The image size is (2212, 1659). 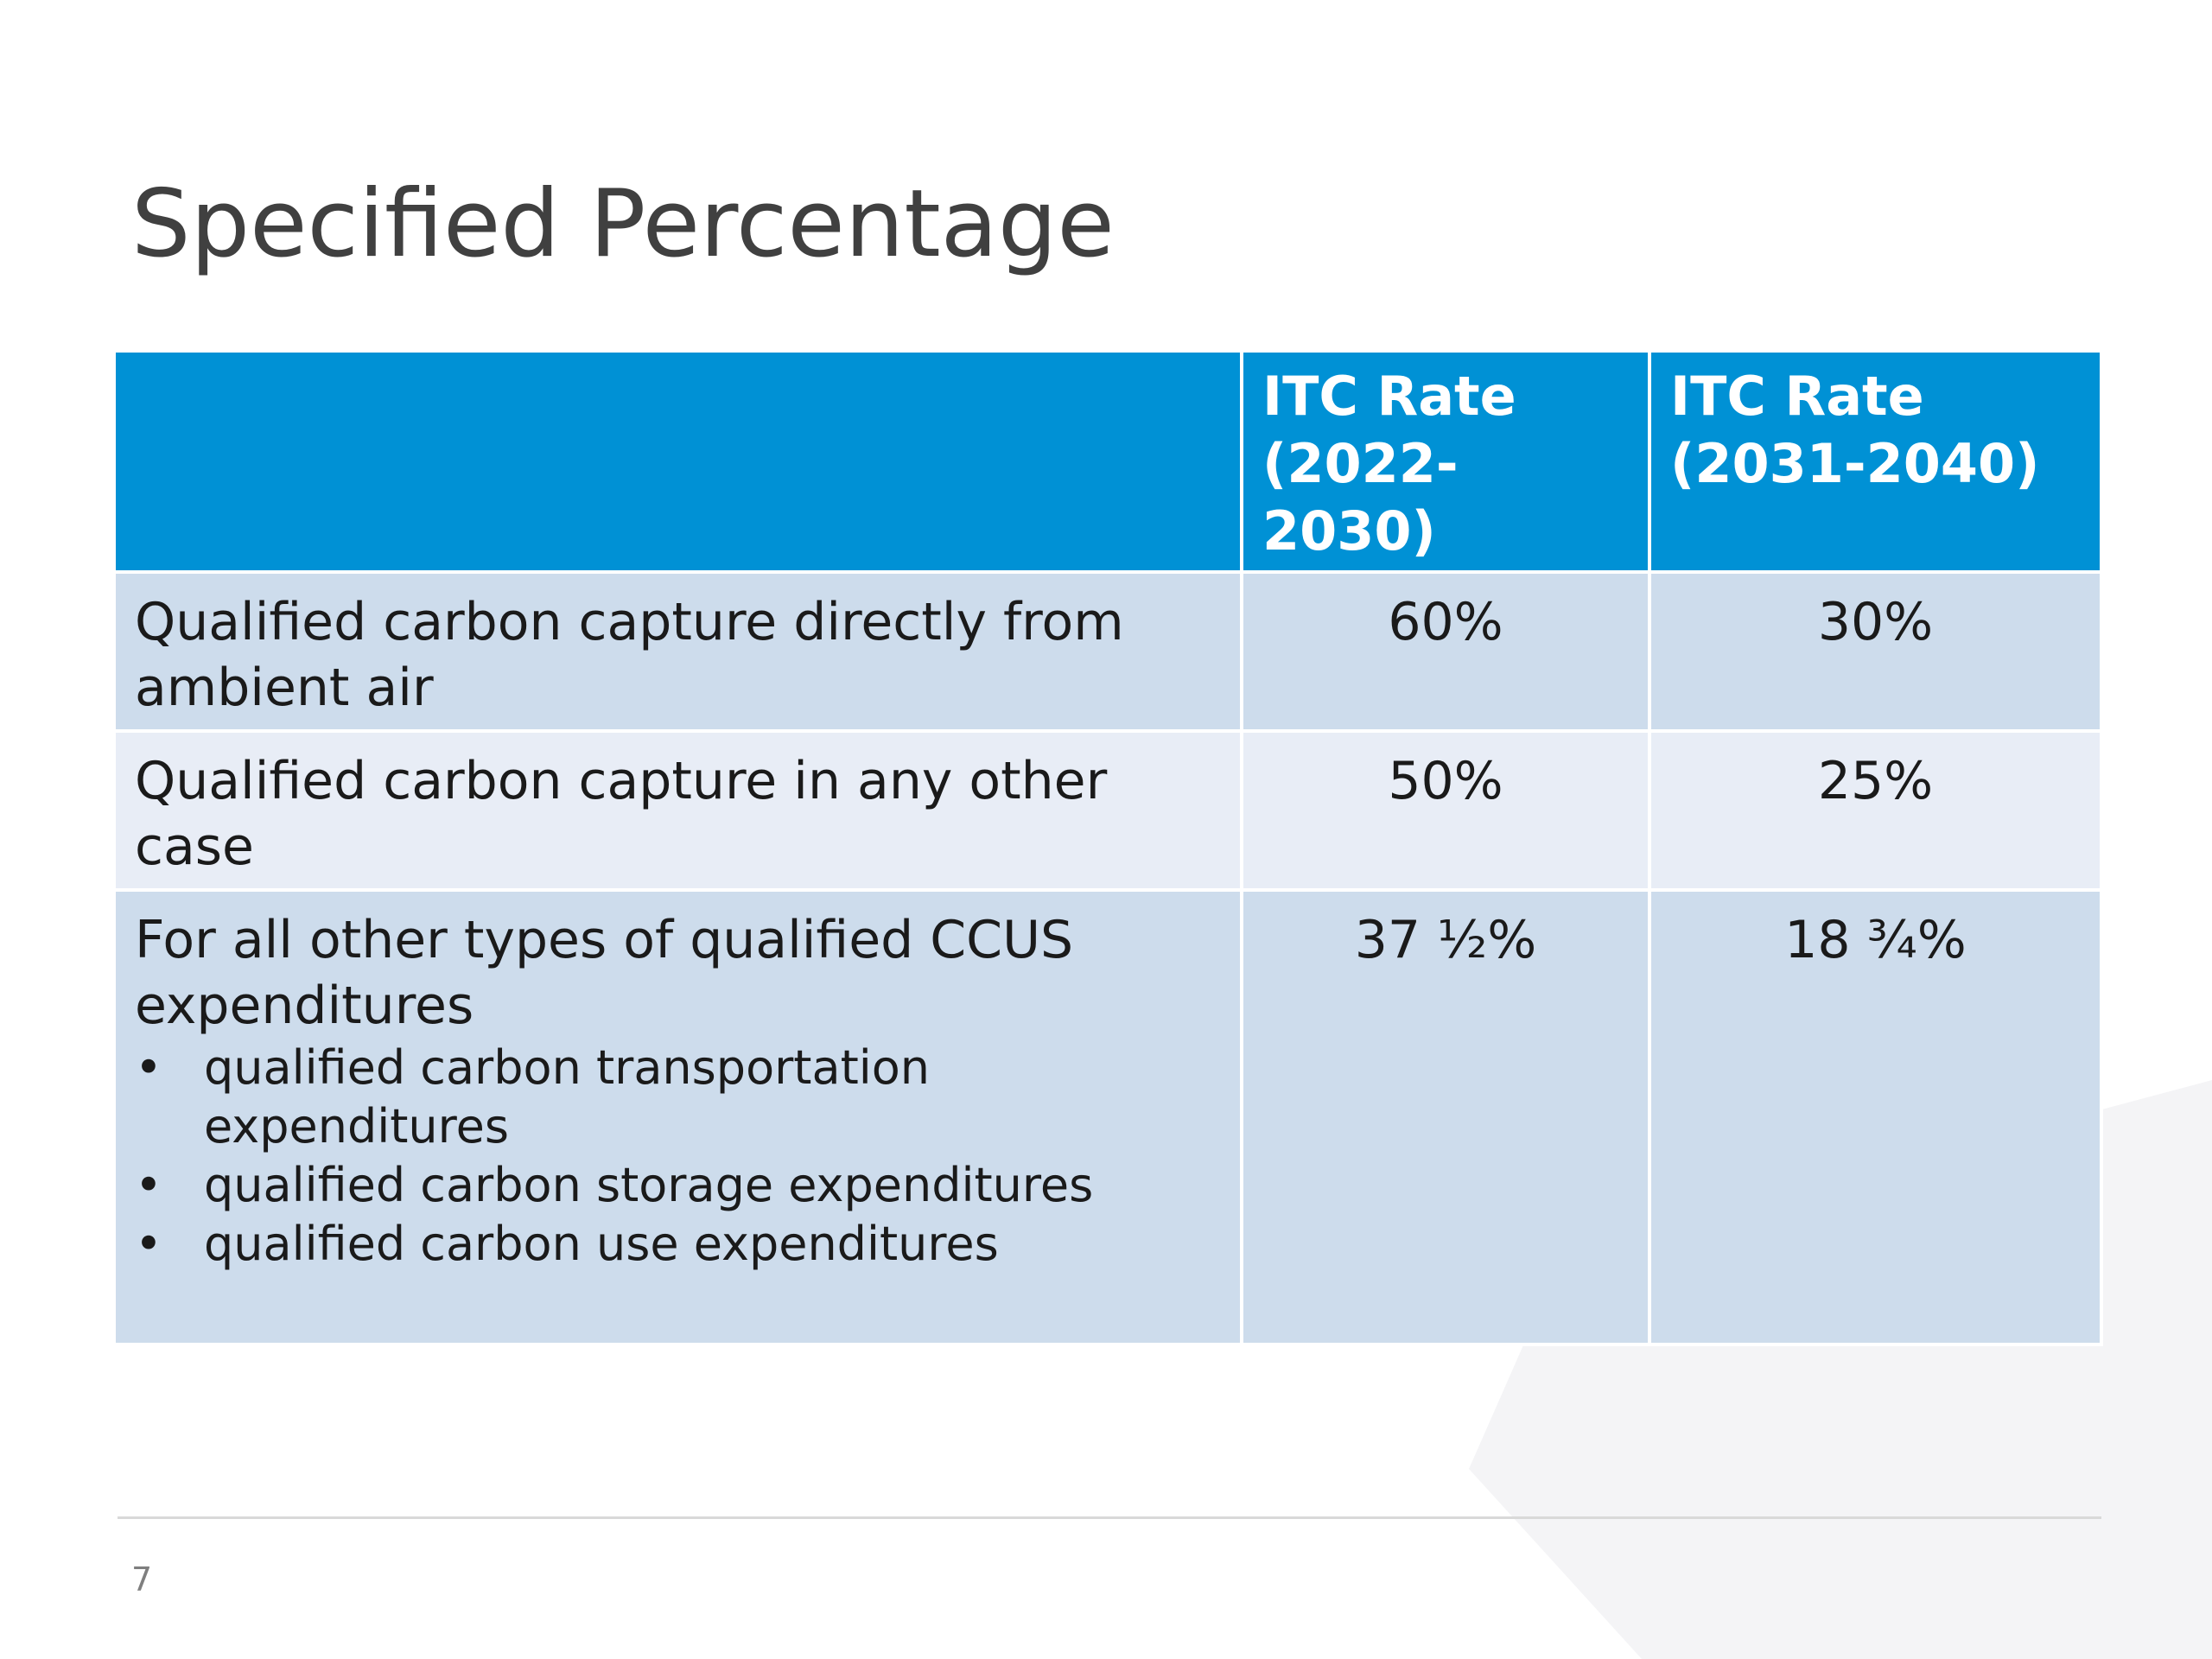 I want to click on rate-2022-2030: 50%, so click(x=1445, y=810).